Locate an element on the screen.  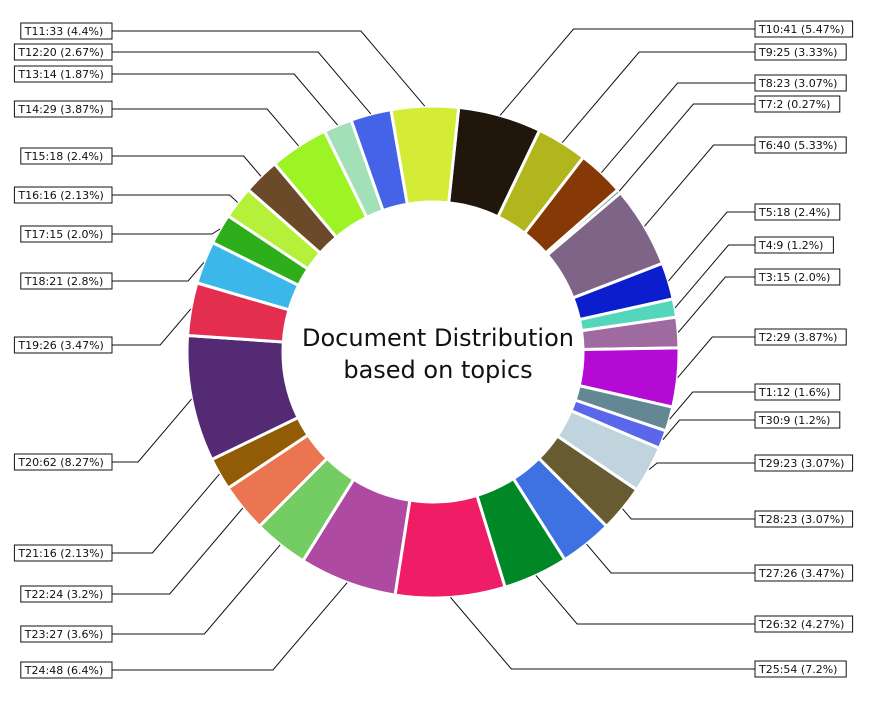
leader-line-t29 is located at coordinates (701, 466).